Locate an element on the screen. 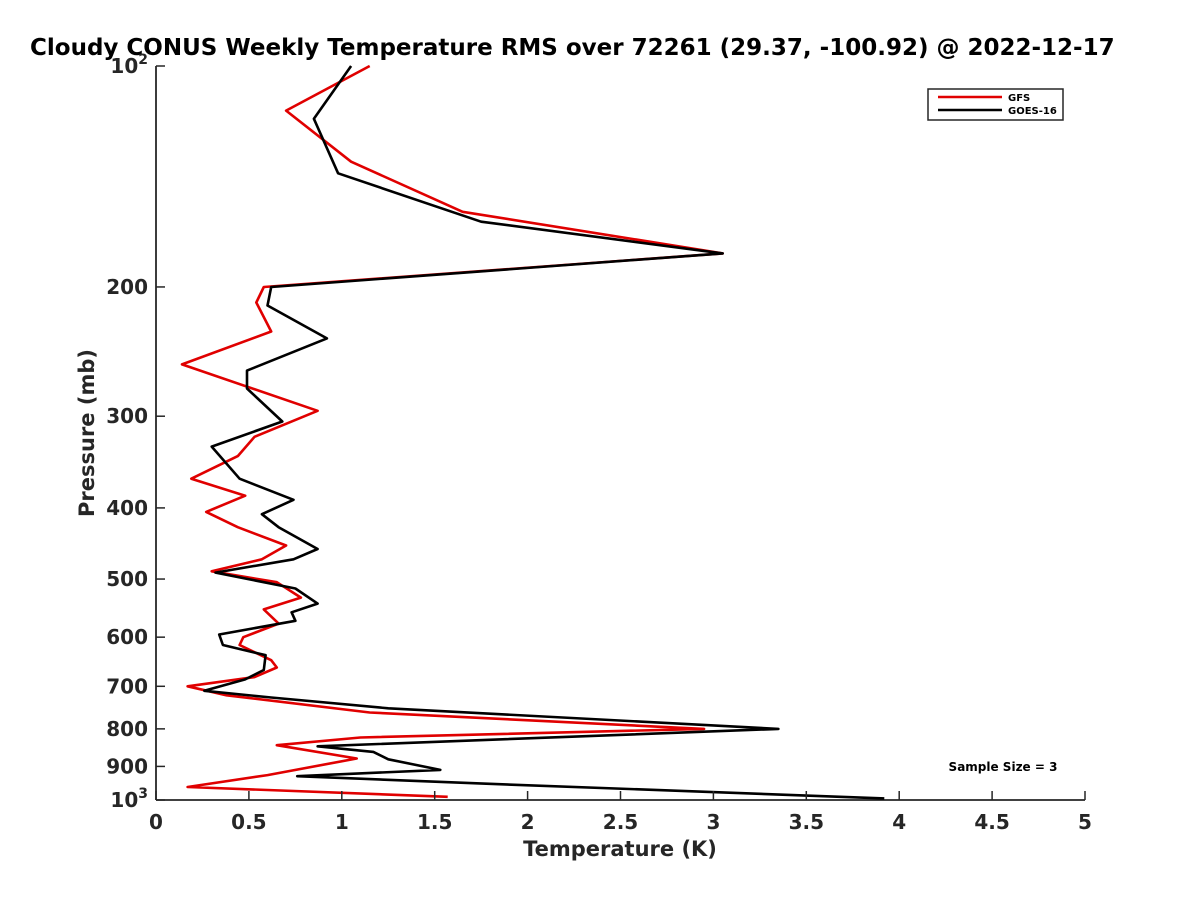  x-tick-label: 0 is located at coordinates (156, 822).